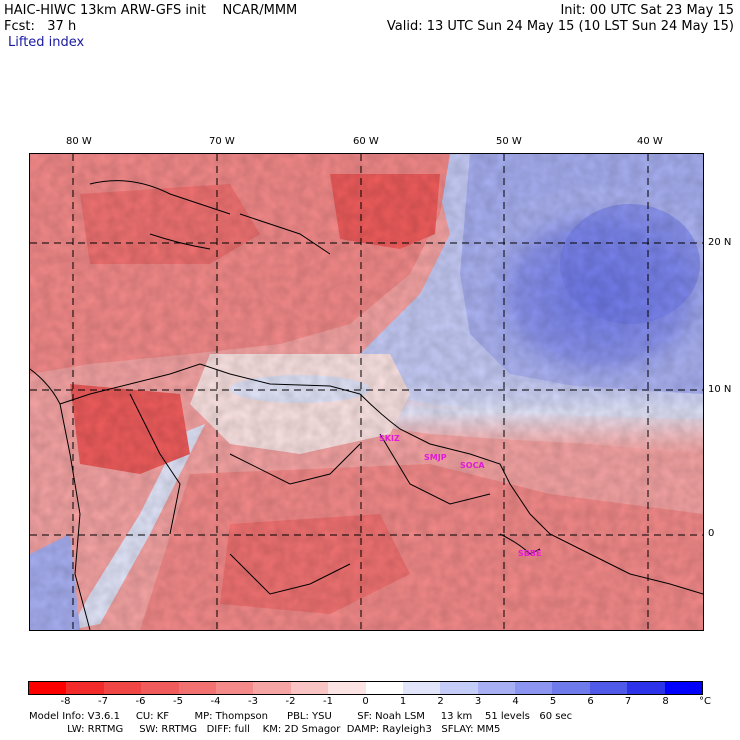 This screenshot has height=740, width=740. Describe the element at coordinates (440, 701) in the screenshot. I see `colorbar-tick-label: 2` at that location.